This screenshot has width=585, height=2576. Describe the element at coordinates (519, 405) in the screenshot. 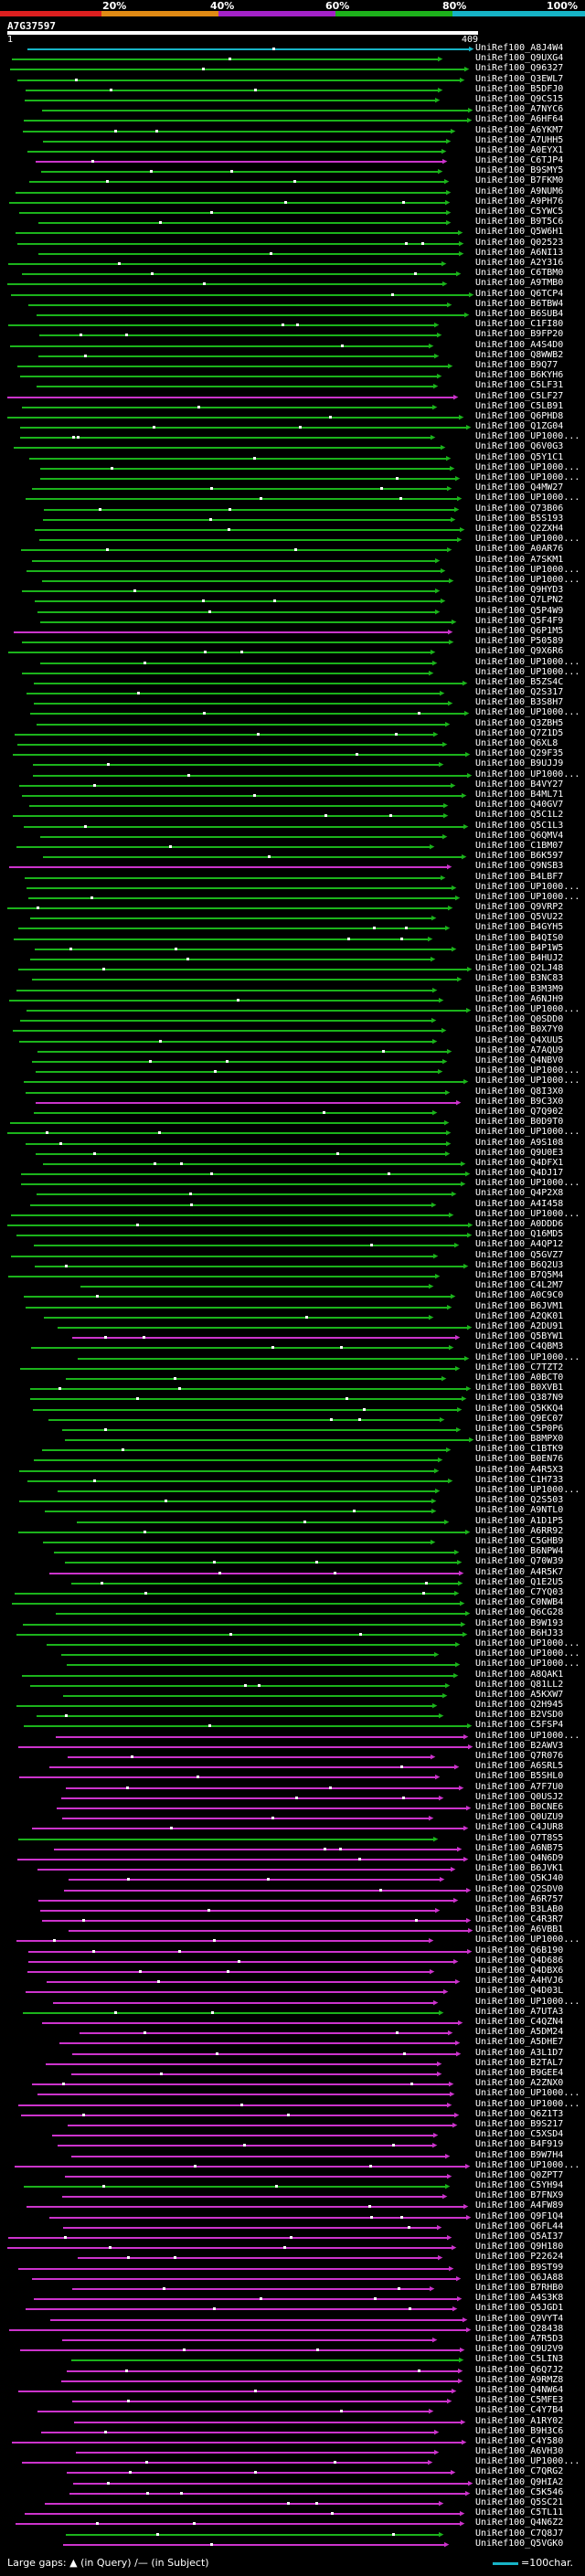

I see `hit-name-link: UniRef100_C5LB91` at that location.